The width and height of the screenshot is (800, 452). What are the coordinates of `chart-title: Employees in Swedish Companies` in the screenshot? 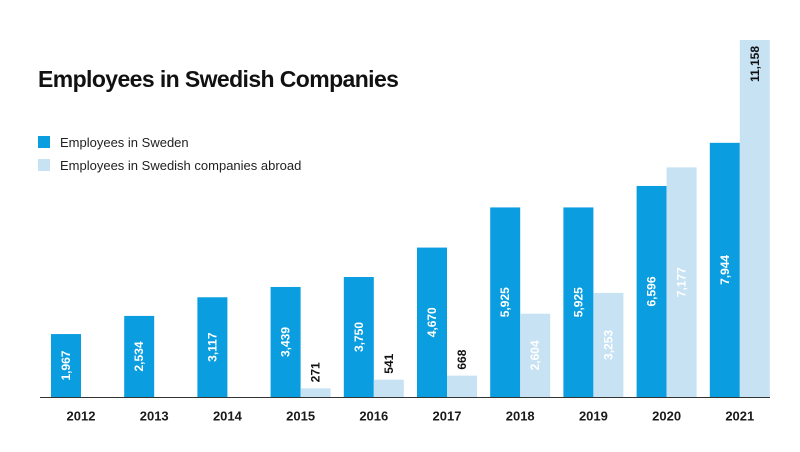 It's located at (218, 79).